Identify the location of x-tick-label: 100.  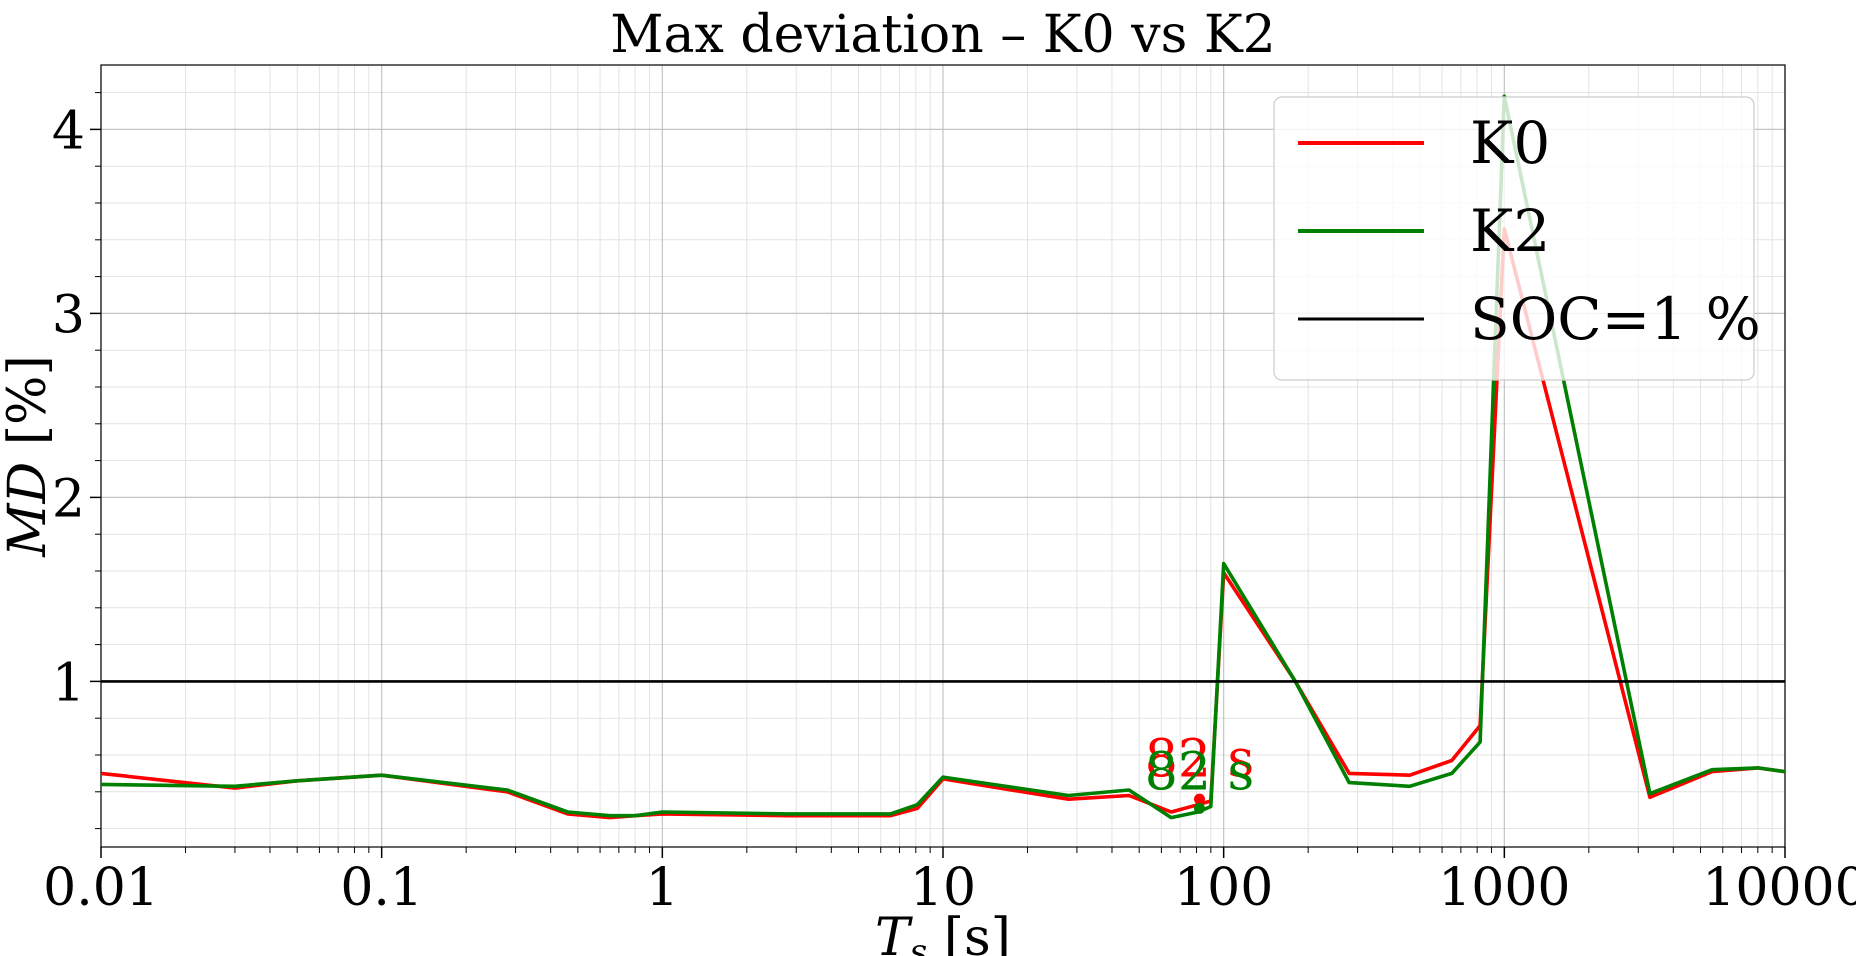
(1223, 888).